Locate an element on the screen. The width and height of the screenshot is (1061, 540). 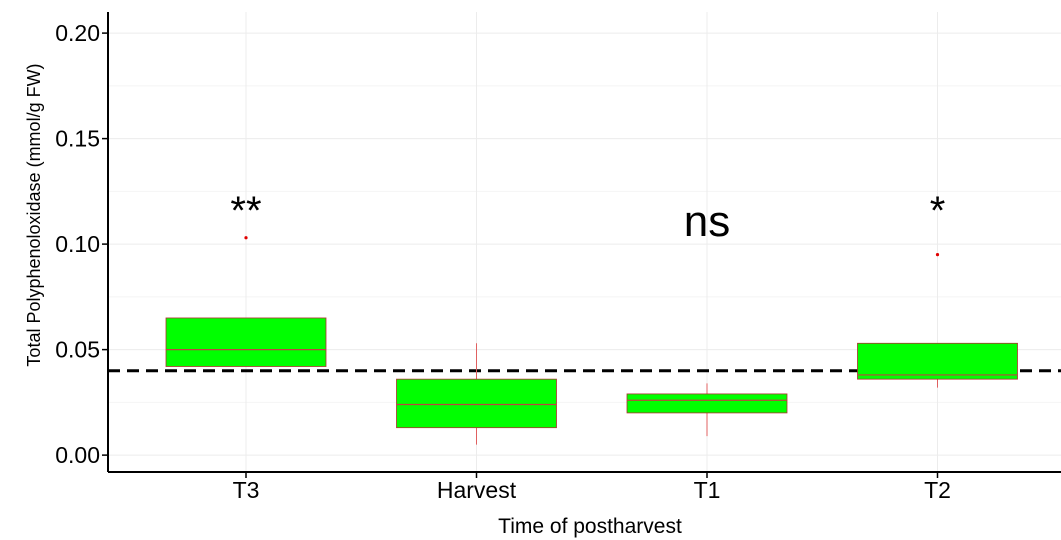
annotation-layer: ** ns * is located at coordinates (587, 217).